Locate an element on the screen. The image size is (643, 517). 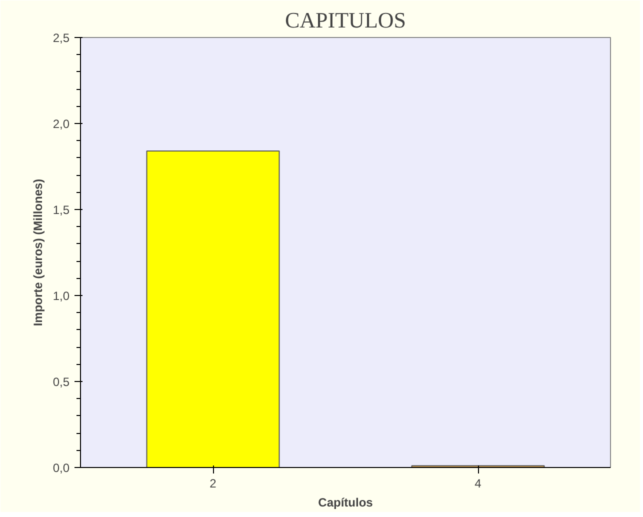
y-tick-label: 1,5 is located at coordinates (61, 210).